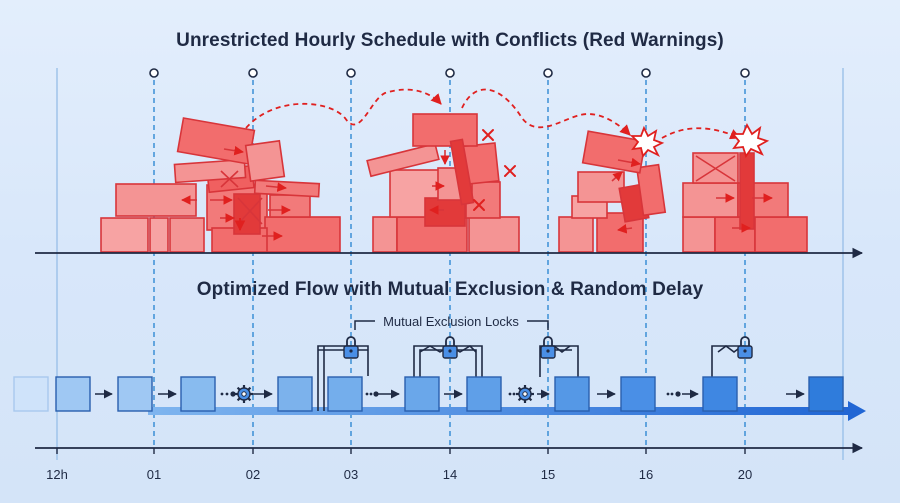 The image size is (900, 503). What do you see at coordinates (399, 474) in the screenshot?
I see `axis-labels: 12h 01 02 03 14 15 16 20` at bounding box center [399, 474].